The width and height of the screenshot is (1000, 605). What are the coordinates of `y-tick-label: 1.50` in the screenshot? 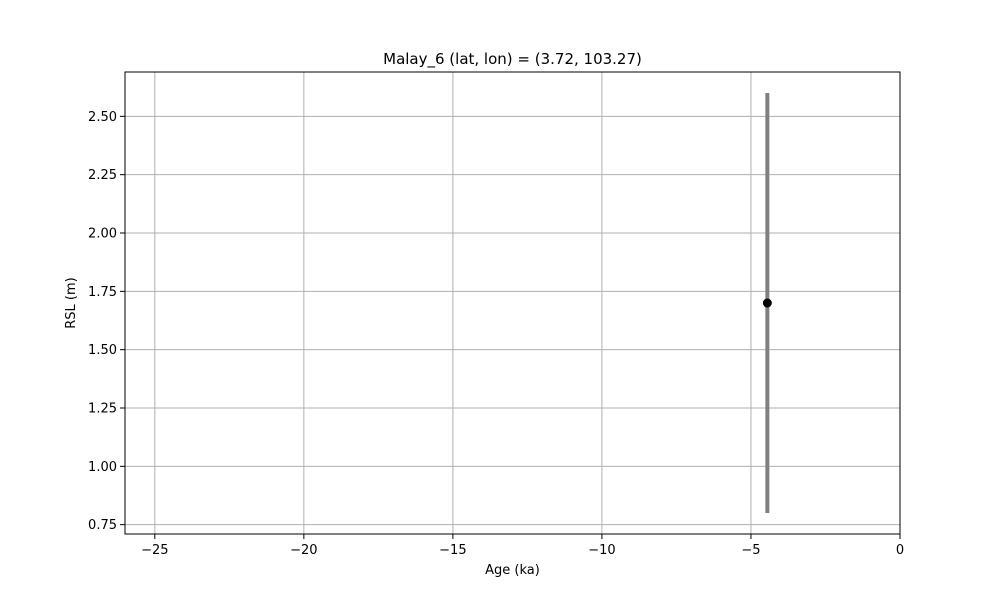 It's located at (102, 350).